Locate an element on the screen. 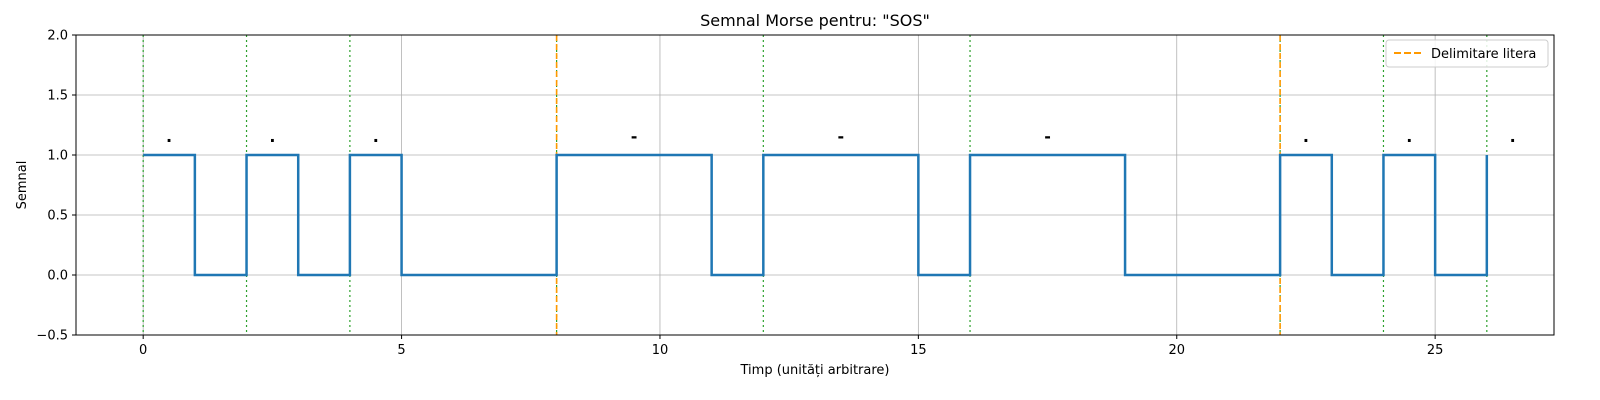 The image size is (1600, 400). x-tick-label-2: 10 is located at coordinates (660, 350).